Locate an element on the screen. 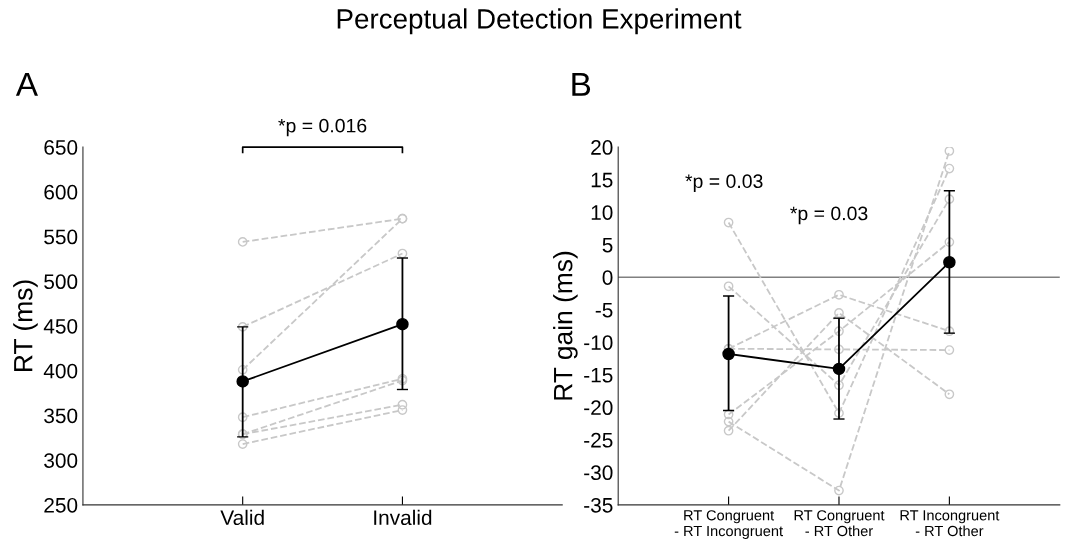 The width and height of the screenshot is (1077, 553). x-tick-label: RT Incongruent - RT Other is located at coordinates (950, 523).